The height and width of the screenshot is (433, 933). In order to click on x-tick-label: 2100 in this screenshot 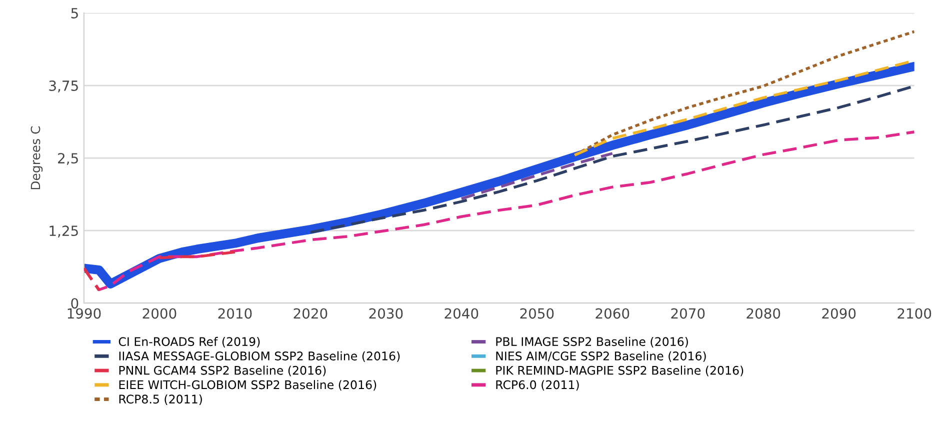, I will do `click(915, 313)`.